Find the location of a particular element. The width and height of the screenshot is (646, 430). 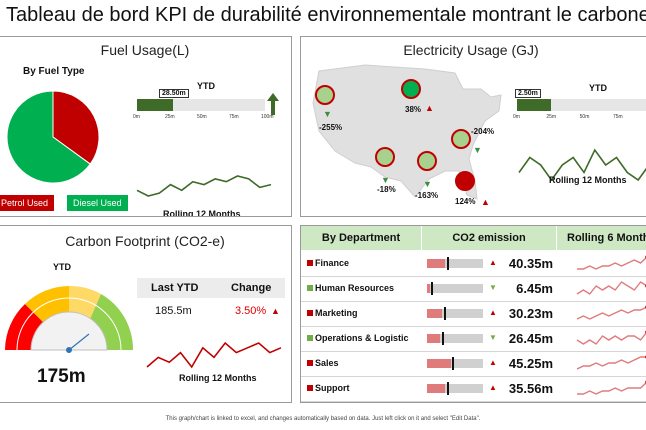

department-row: Marketing ▲ 30.23m is located at coordinates (473, 314).